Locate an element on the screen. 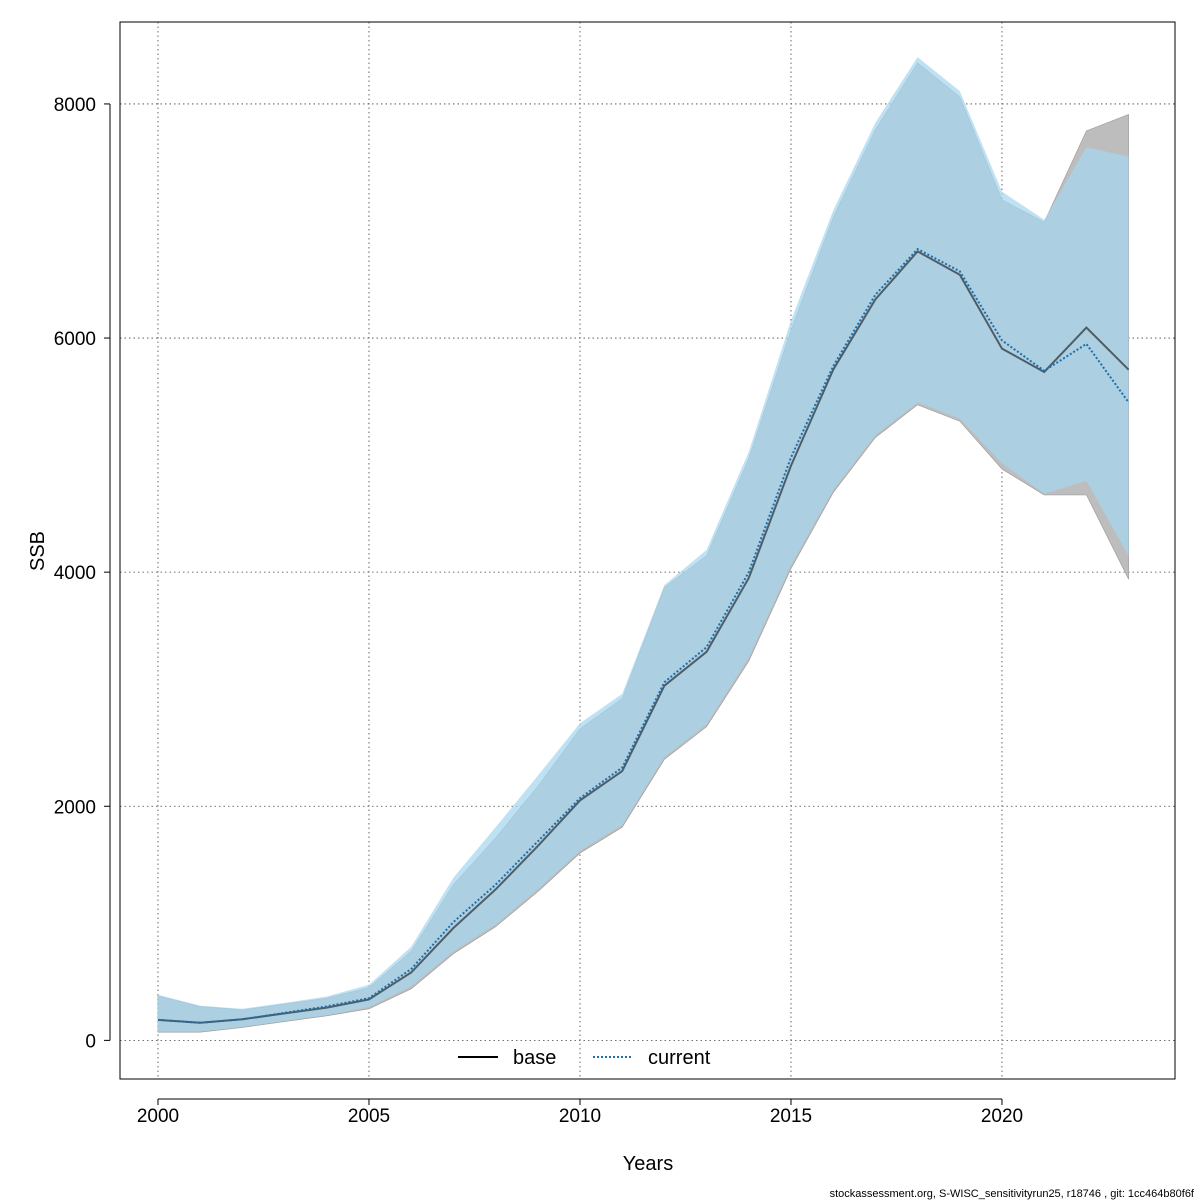 The image size is (1200, 1200). y-tick-label: 0 is located at coordinates (90, 1041).